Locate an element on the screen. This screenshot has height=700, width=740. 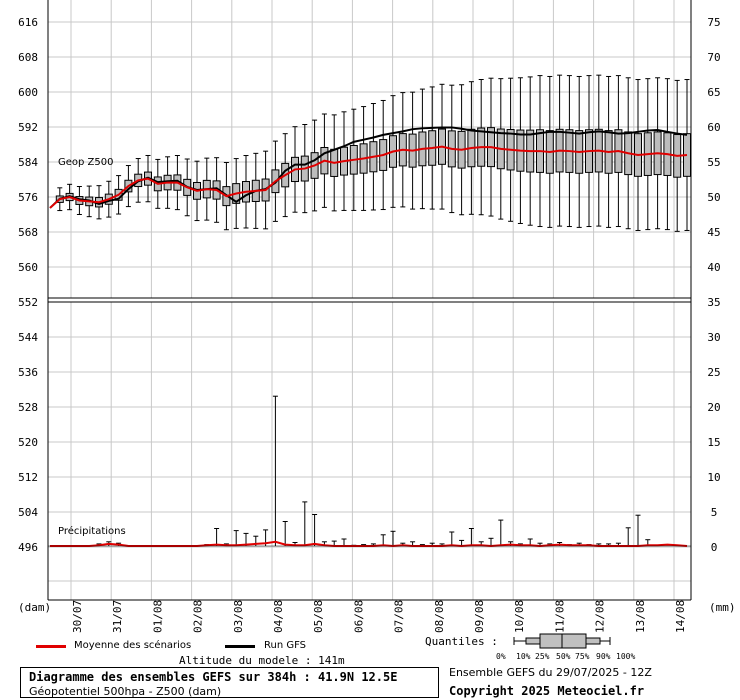
x-tick-label: 09/08 is located at coordinates (479, 616).